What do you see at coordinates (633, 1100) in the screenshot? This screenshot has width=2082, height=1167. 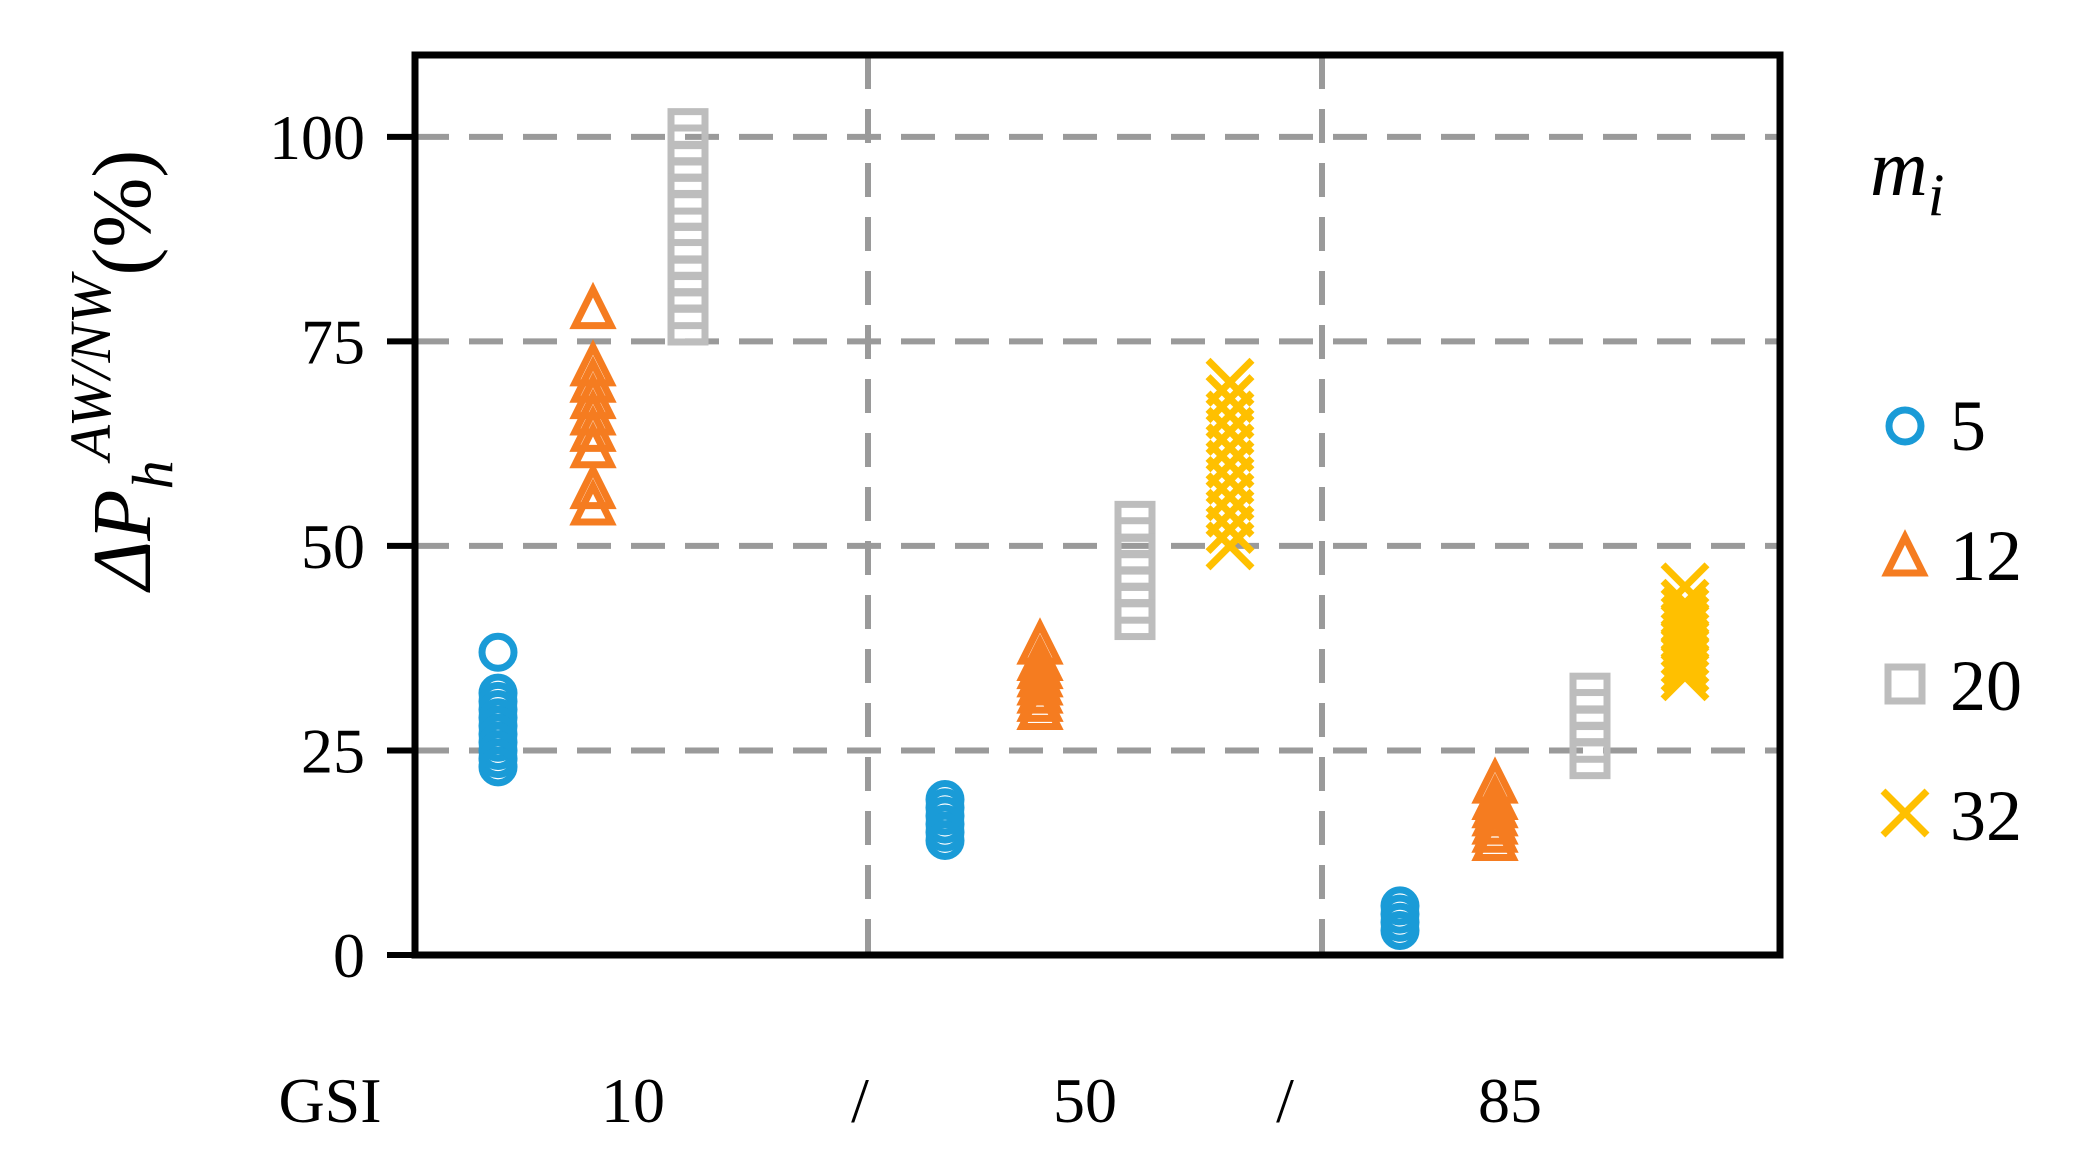 I see `gsi-label-10: 10` at bounding box center [633, 1100].